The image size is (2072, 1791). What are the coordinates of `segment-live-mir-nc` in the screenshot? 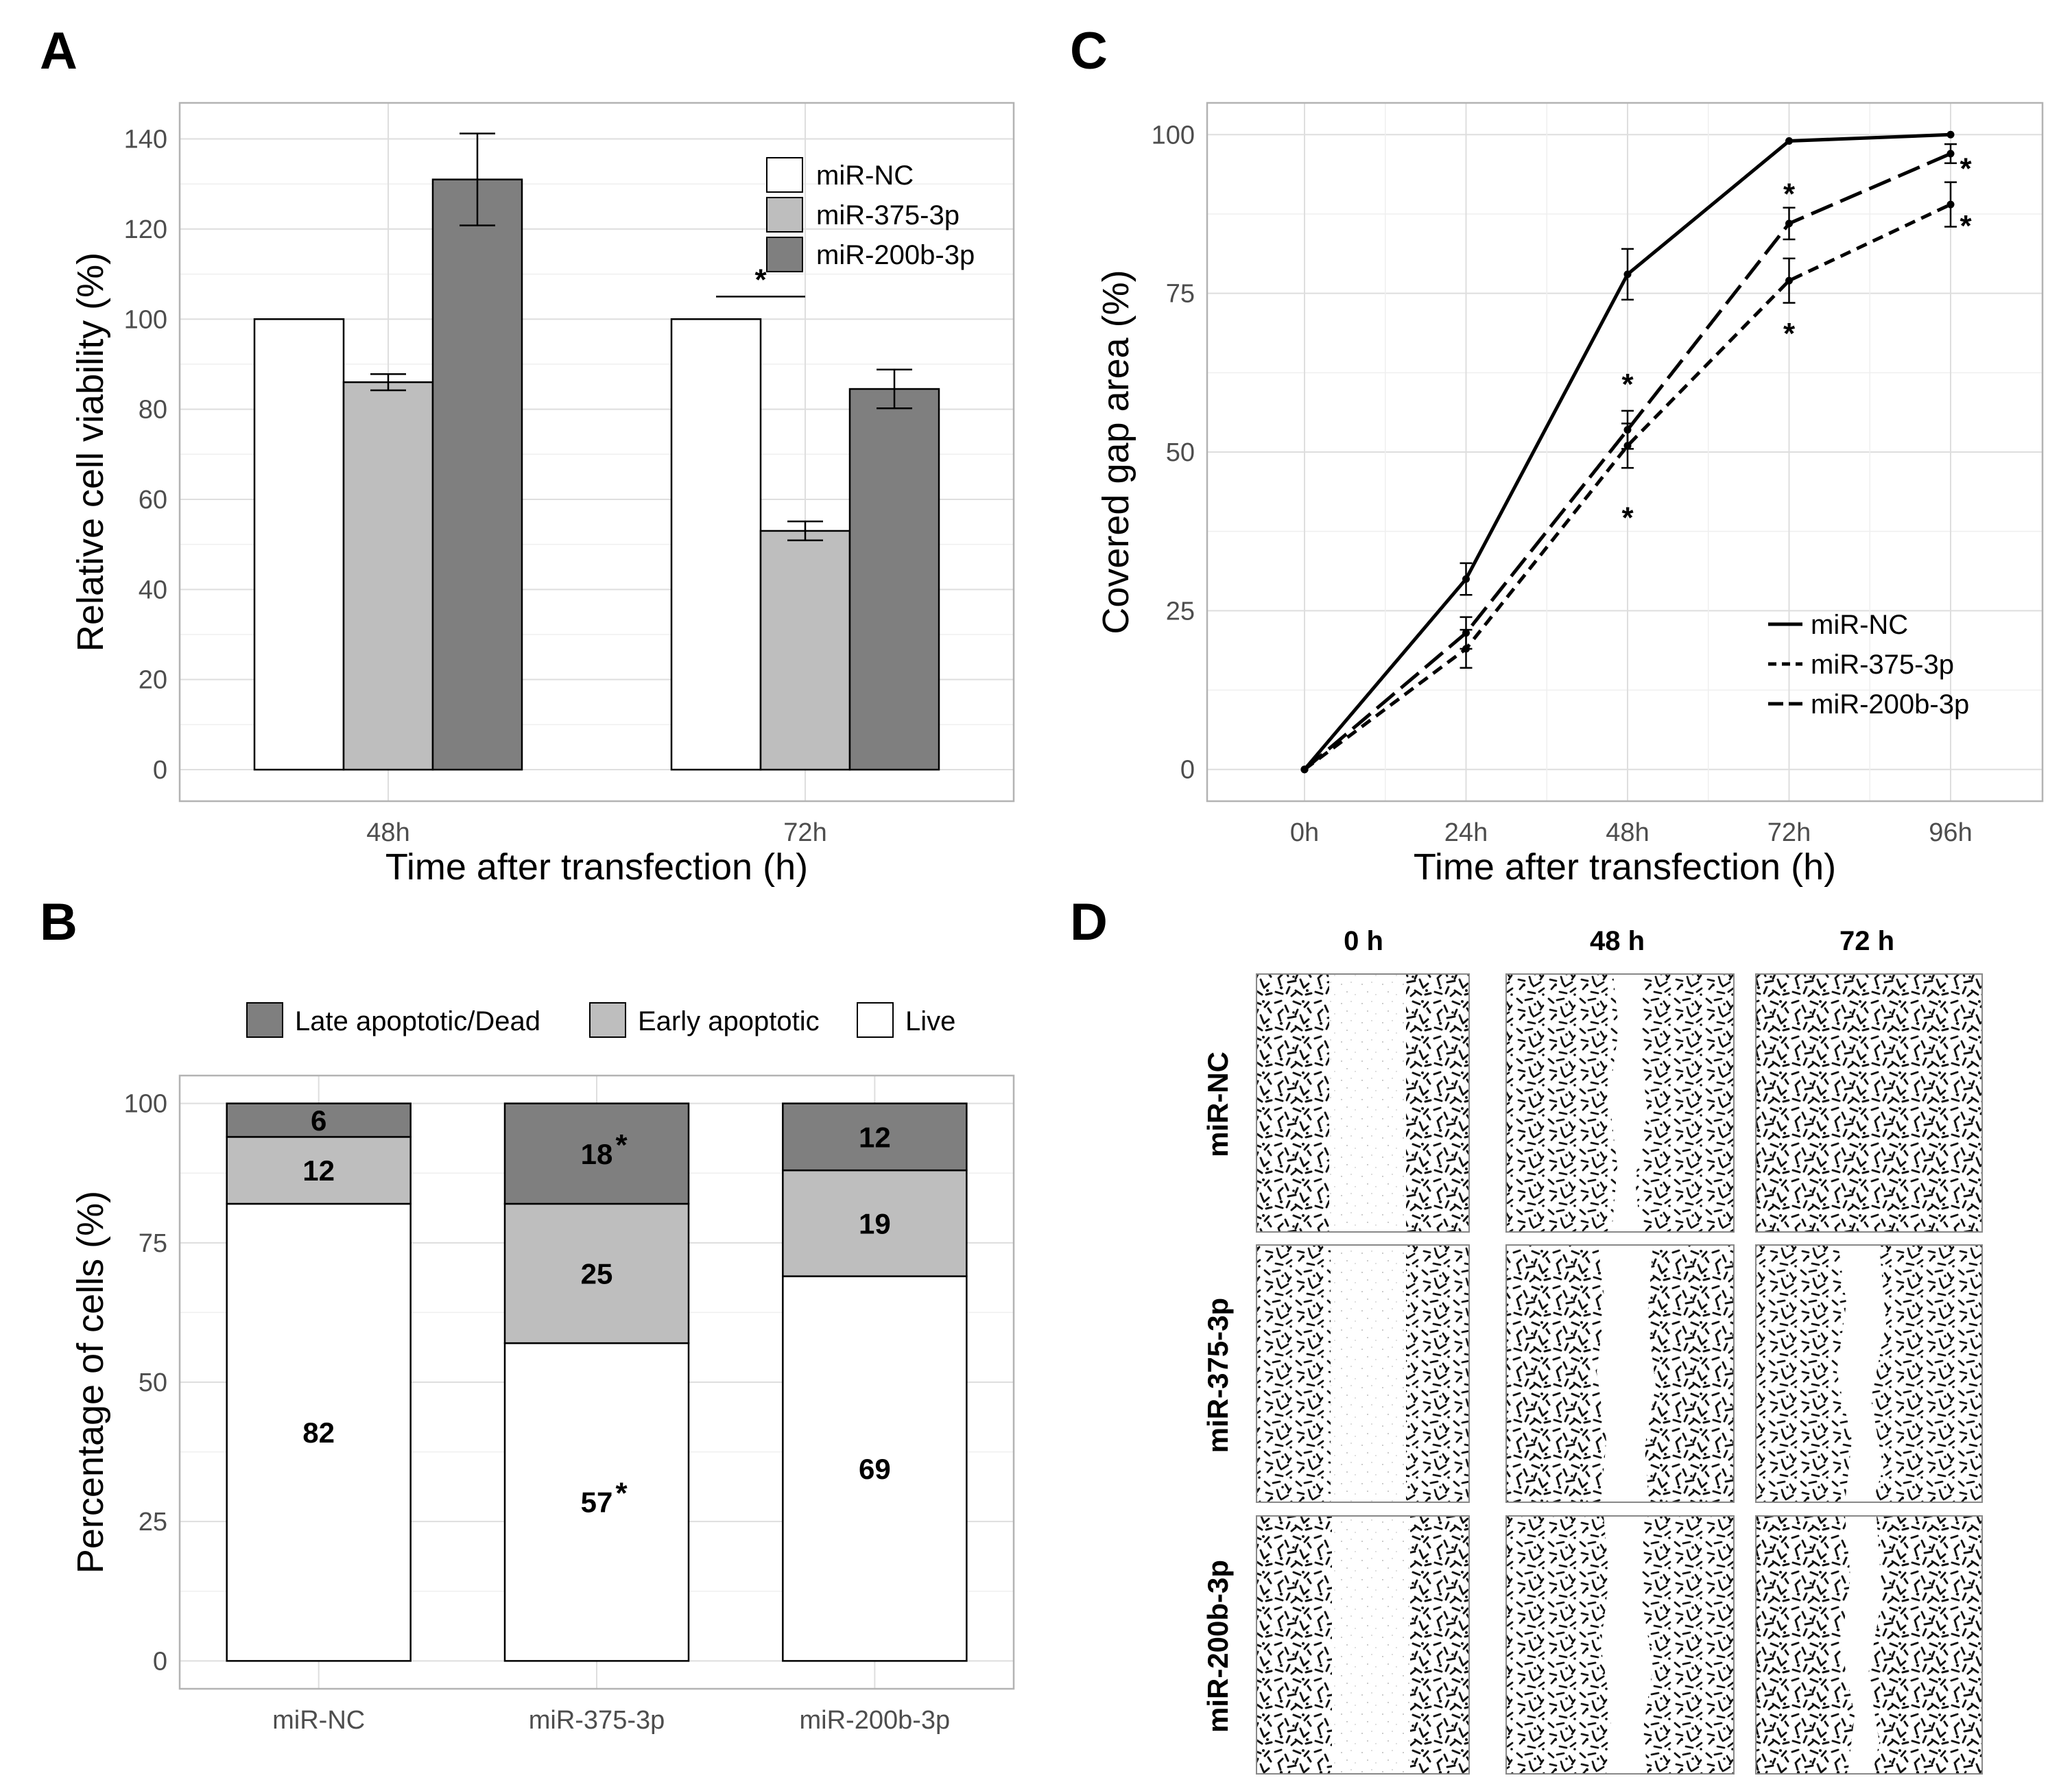 It's located at (319, 1432).